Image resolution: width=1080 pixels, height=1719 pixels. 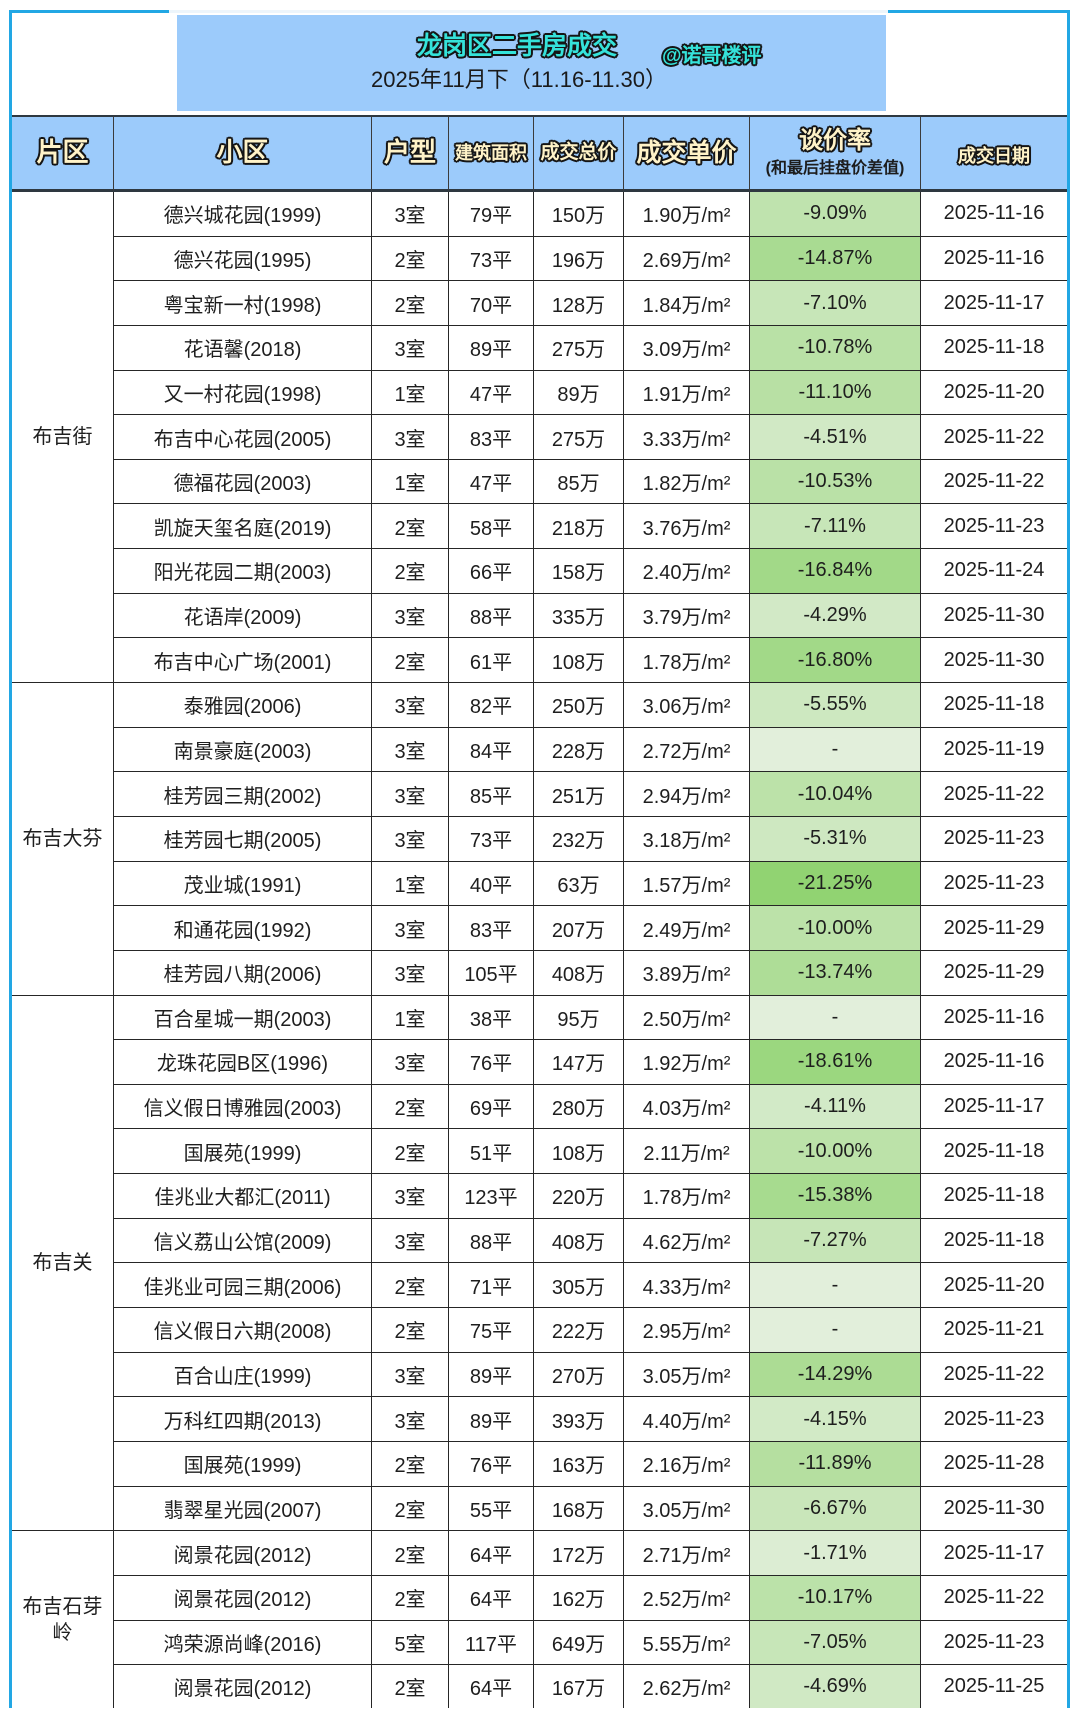 I want to click on date-cell: 2025-11-20, so click(x=994, y=393).